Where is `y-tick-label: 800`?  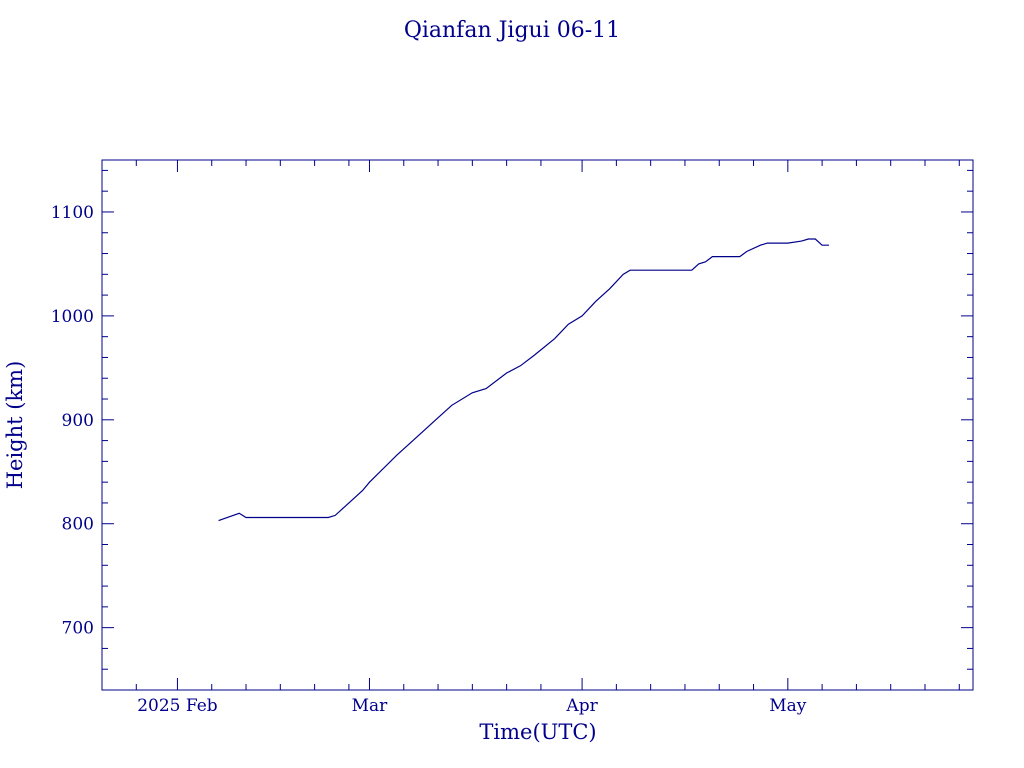 y-tick-label: 800 is located at coordinates (78, 525).